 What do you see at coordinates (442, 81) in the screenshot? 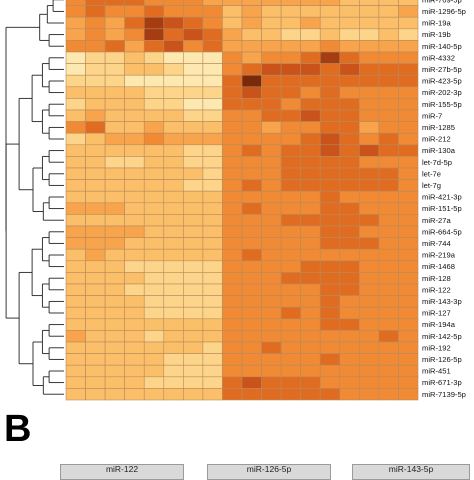
I see `row-label: miR-423-5p` at bounding box center [442, 81].